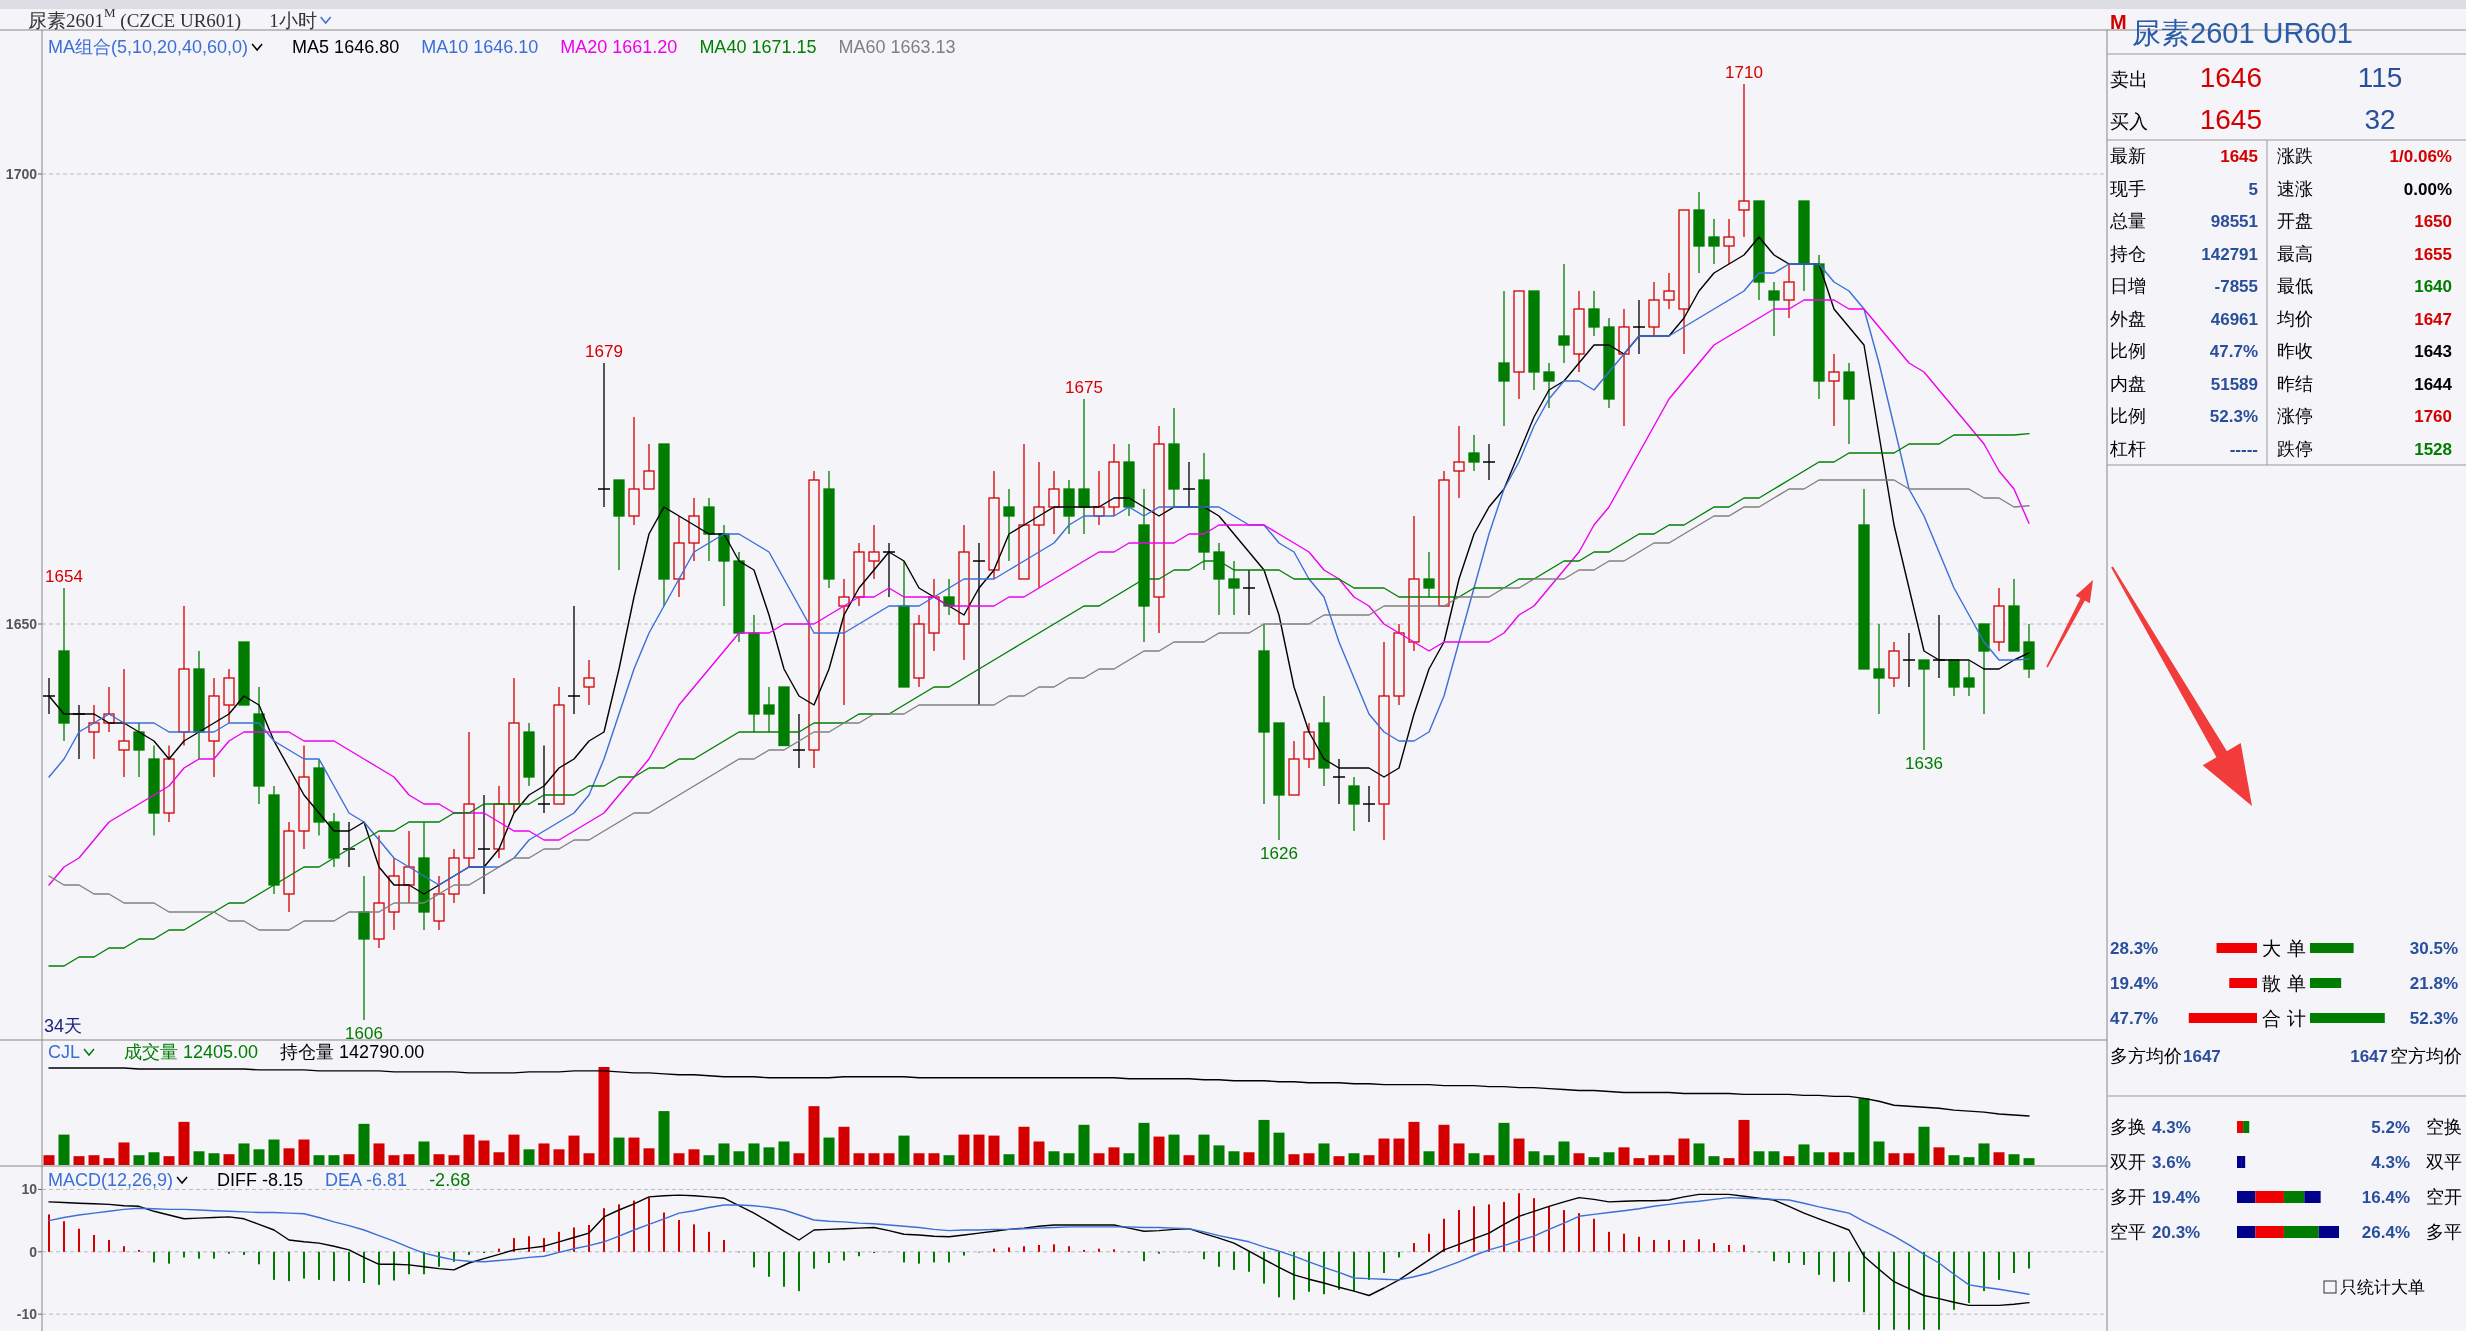  What do you see at coordinates (1744, 72) in the screenshot?
I see `annotation: 1710` at bounding box center [1744, 72].